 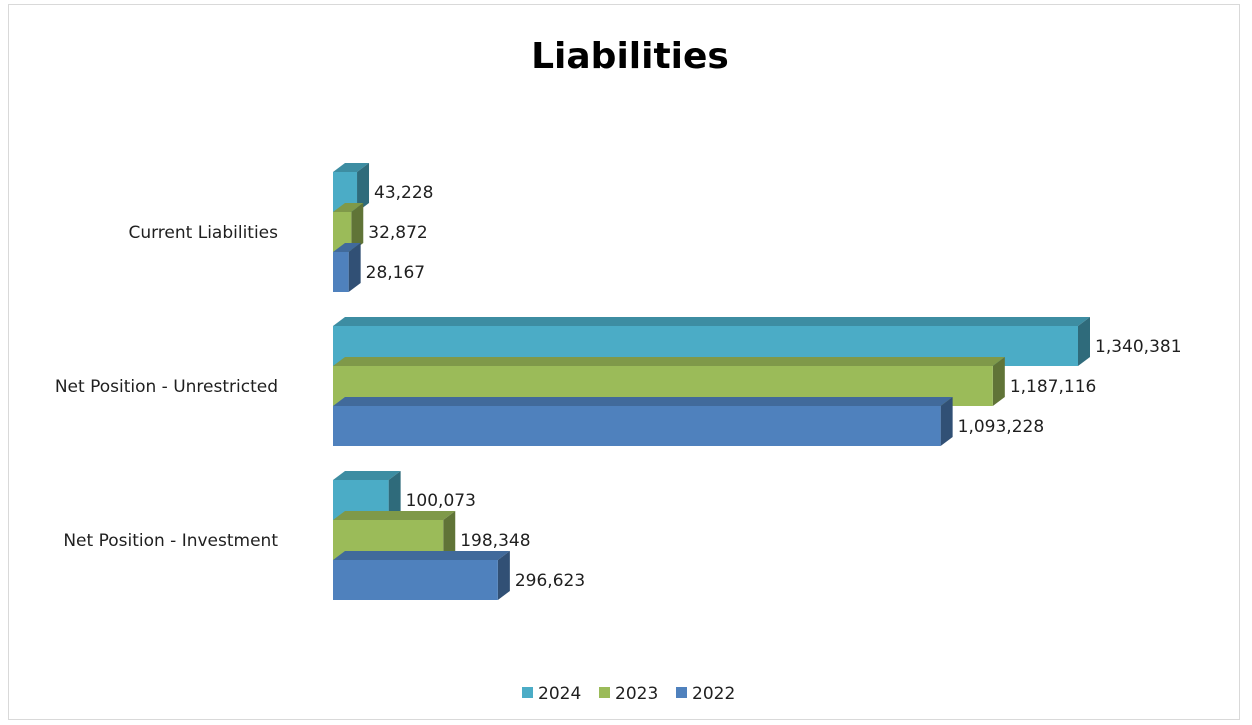 What do you see at coordinates (166, 387) in the screenshot?
I see `category-label: Net Position - Unrestricted` at bounding box center [166, 387].